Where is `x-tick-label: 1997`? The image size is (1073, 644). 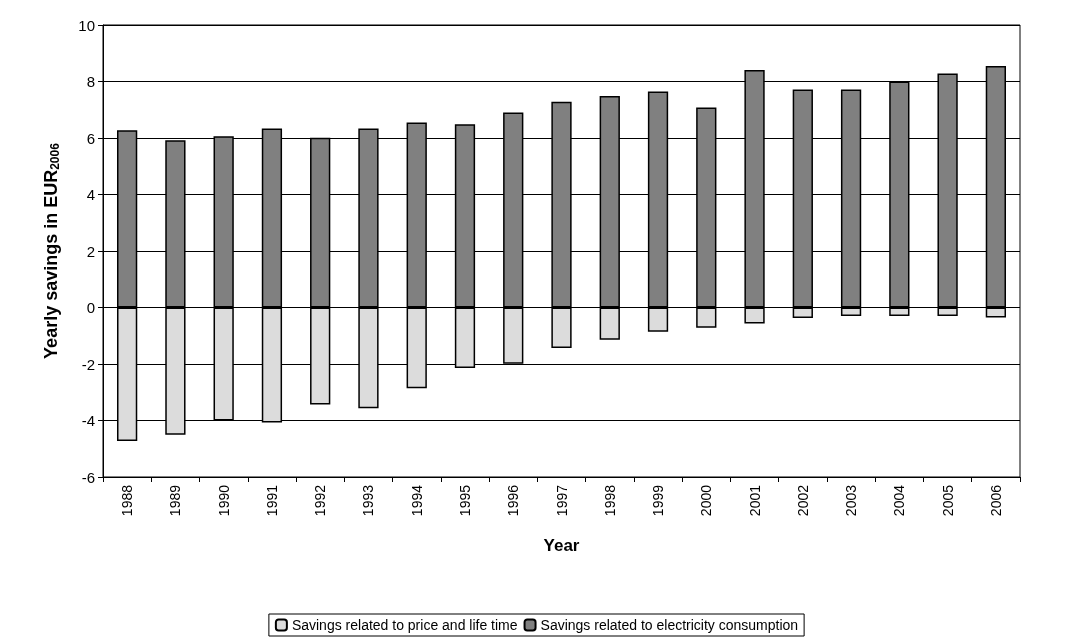
x-tick-label: 1997 is located at coordinates (561, 500).